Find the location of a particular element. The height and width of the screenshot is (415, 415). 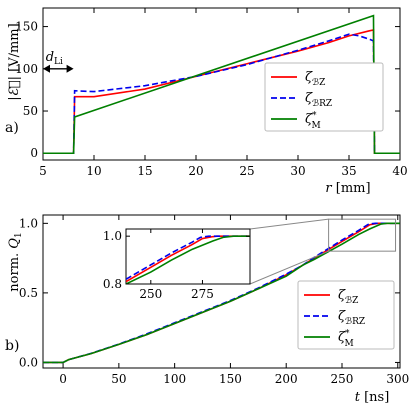

zoom-indicator is located at coordinates (323, 251).